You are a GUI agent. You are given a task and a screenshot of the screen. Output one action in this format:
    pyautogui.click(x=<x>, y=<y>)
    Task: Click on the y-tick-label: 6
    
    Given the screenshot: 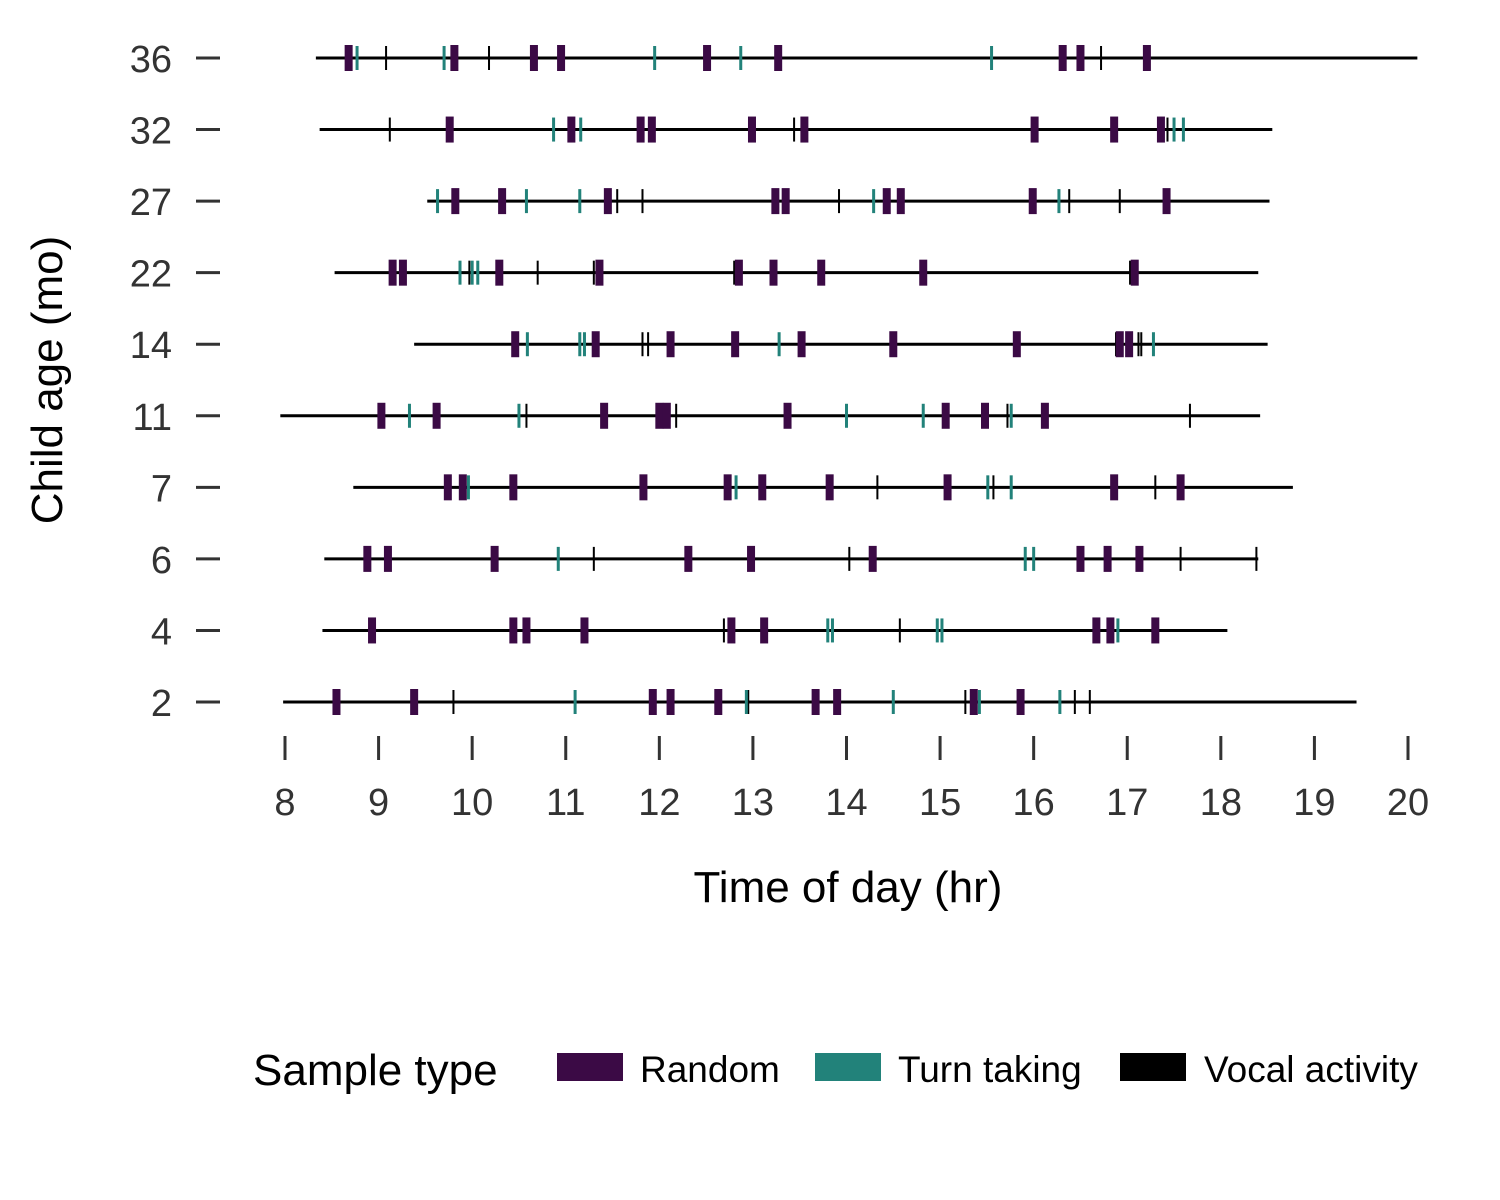 What is the action you would take?
    pyautogui.click(x=161, y=561)
    